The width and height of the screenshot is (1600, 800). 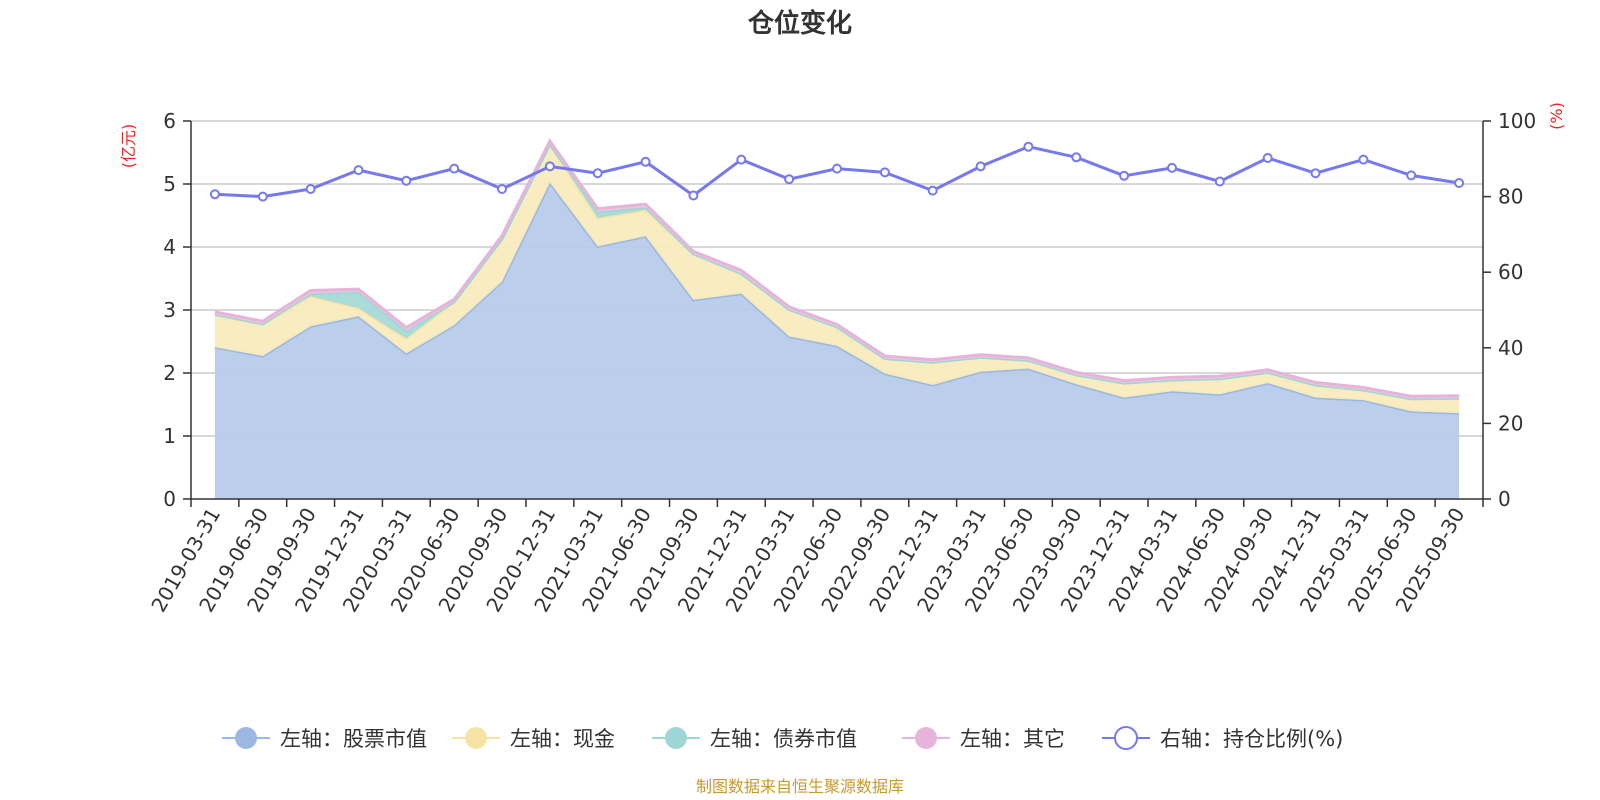 What do you see at coordinates (1510, 272) in the screenshot?
I see `right-tick-label: 60` at bounding box center [1510, 272].